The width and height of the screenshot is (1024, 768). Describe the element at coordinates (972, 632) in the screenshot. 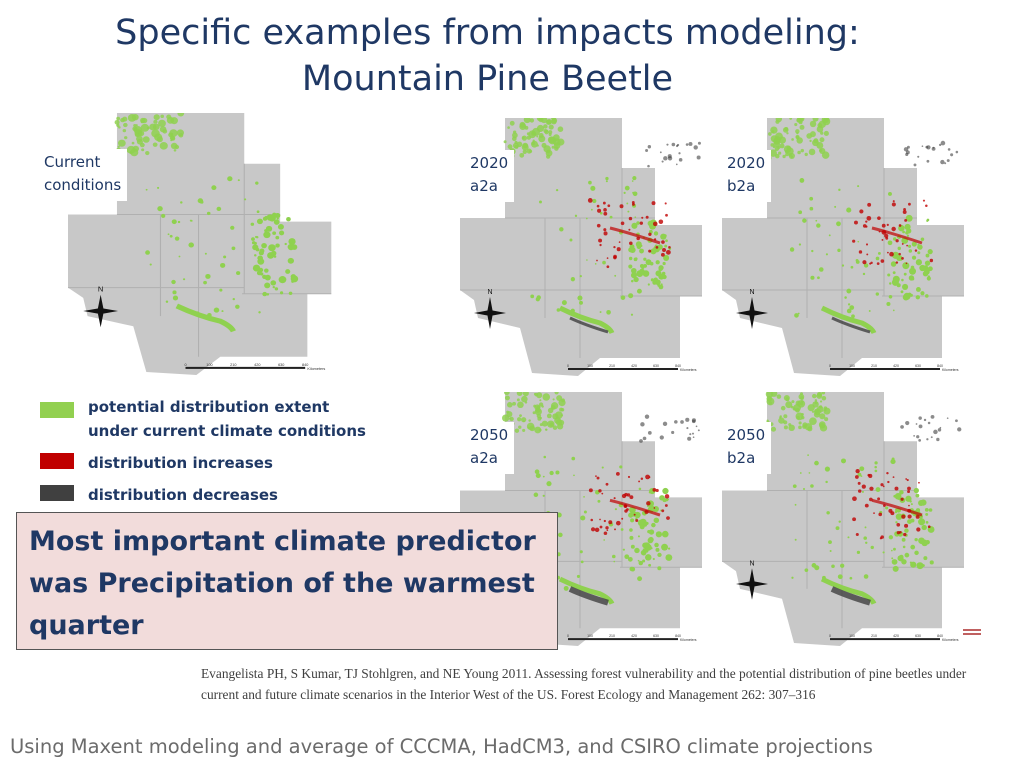

I see `decorative-mark` at that location.